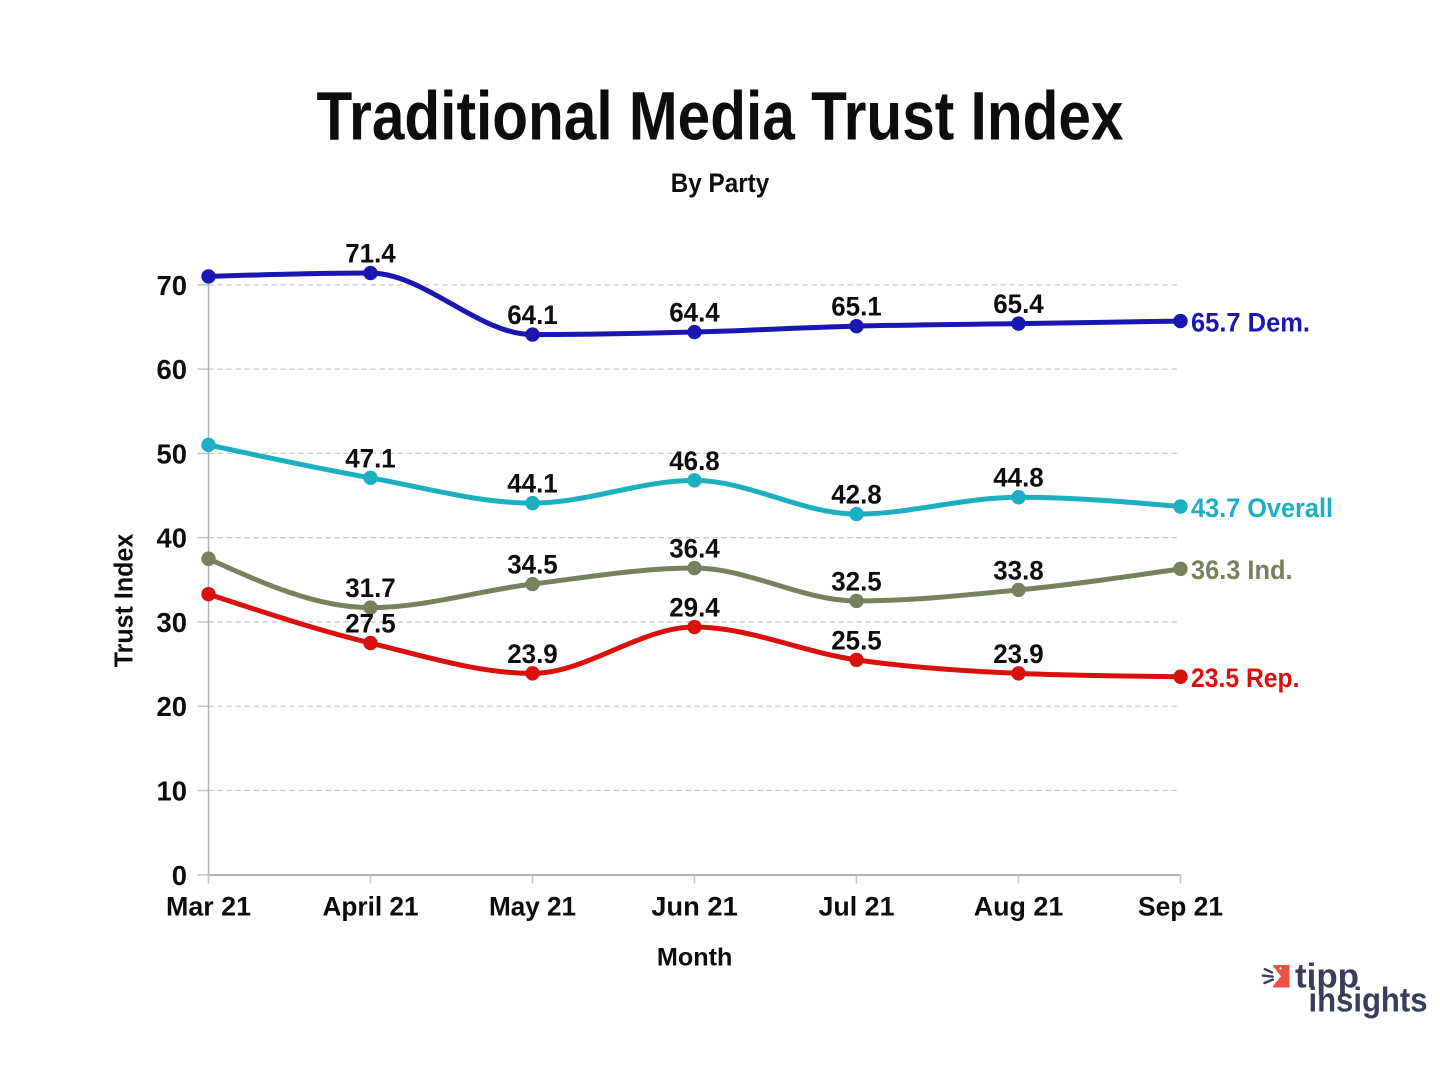 This screenshot has height=1085, width=1440. Describe the element at coordinates (1327, 976) in the screenshot. I see `svg-text: tipp` at that location.